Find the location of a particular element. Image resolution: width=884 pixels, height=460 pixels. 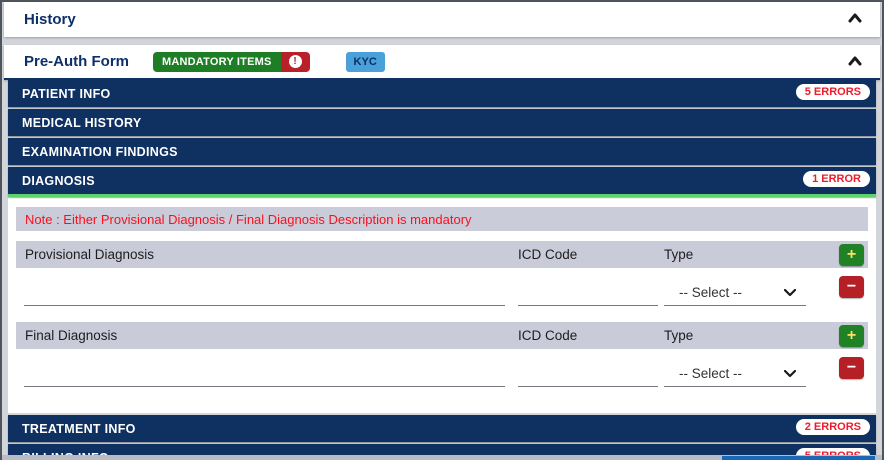

kyc-badge: KYC is located at coordinates (365, 61).